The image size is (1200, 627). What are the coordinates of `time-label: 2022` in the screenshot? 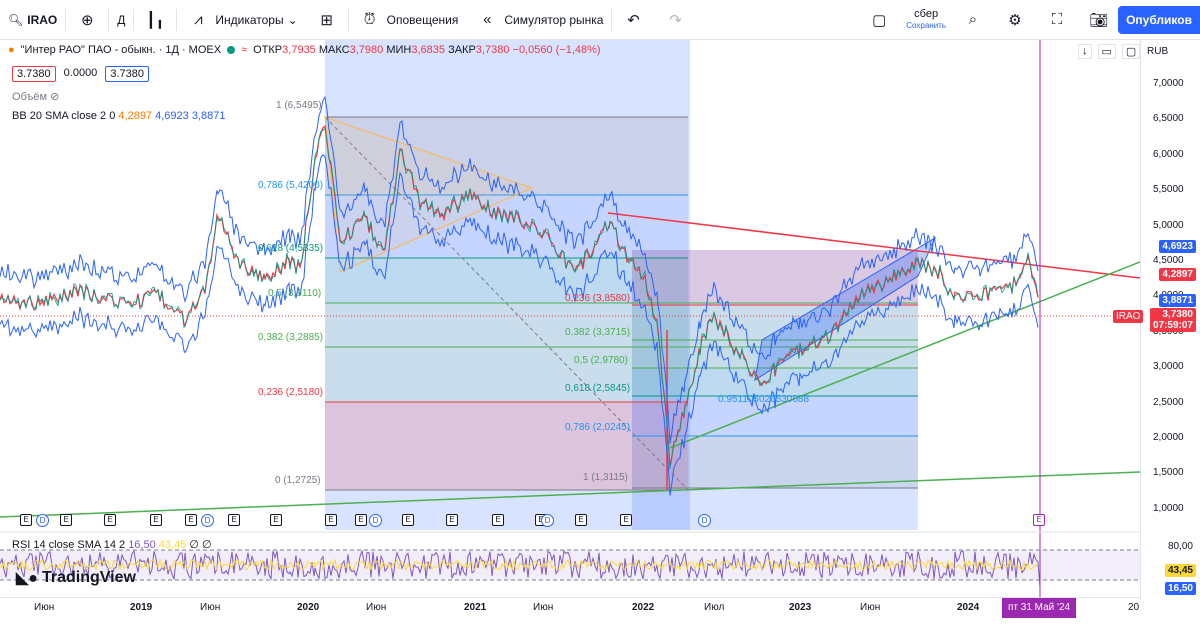 It's located at (643, 607).